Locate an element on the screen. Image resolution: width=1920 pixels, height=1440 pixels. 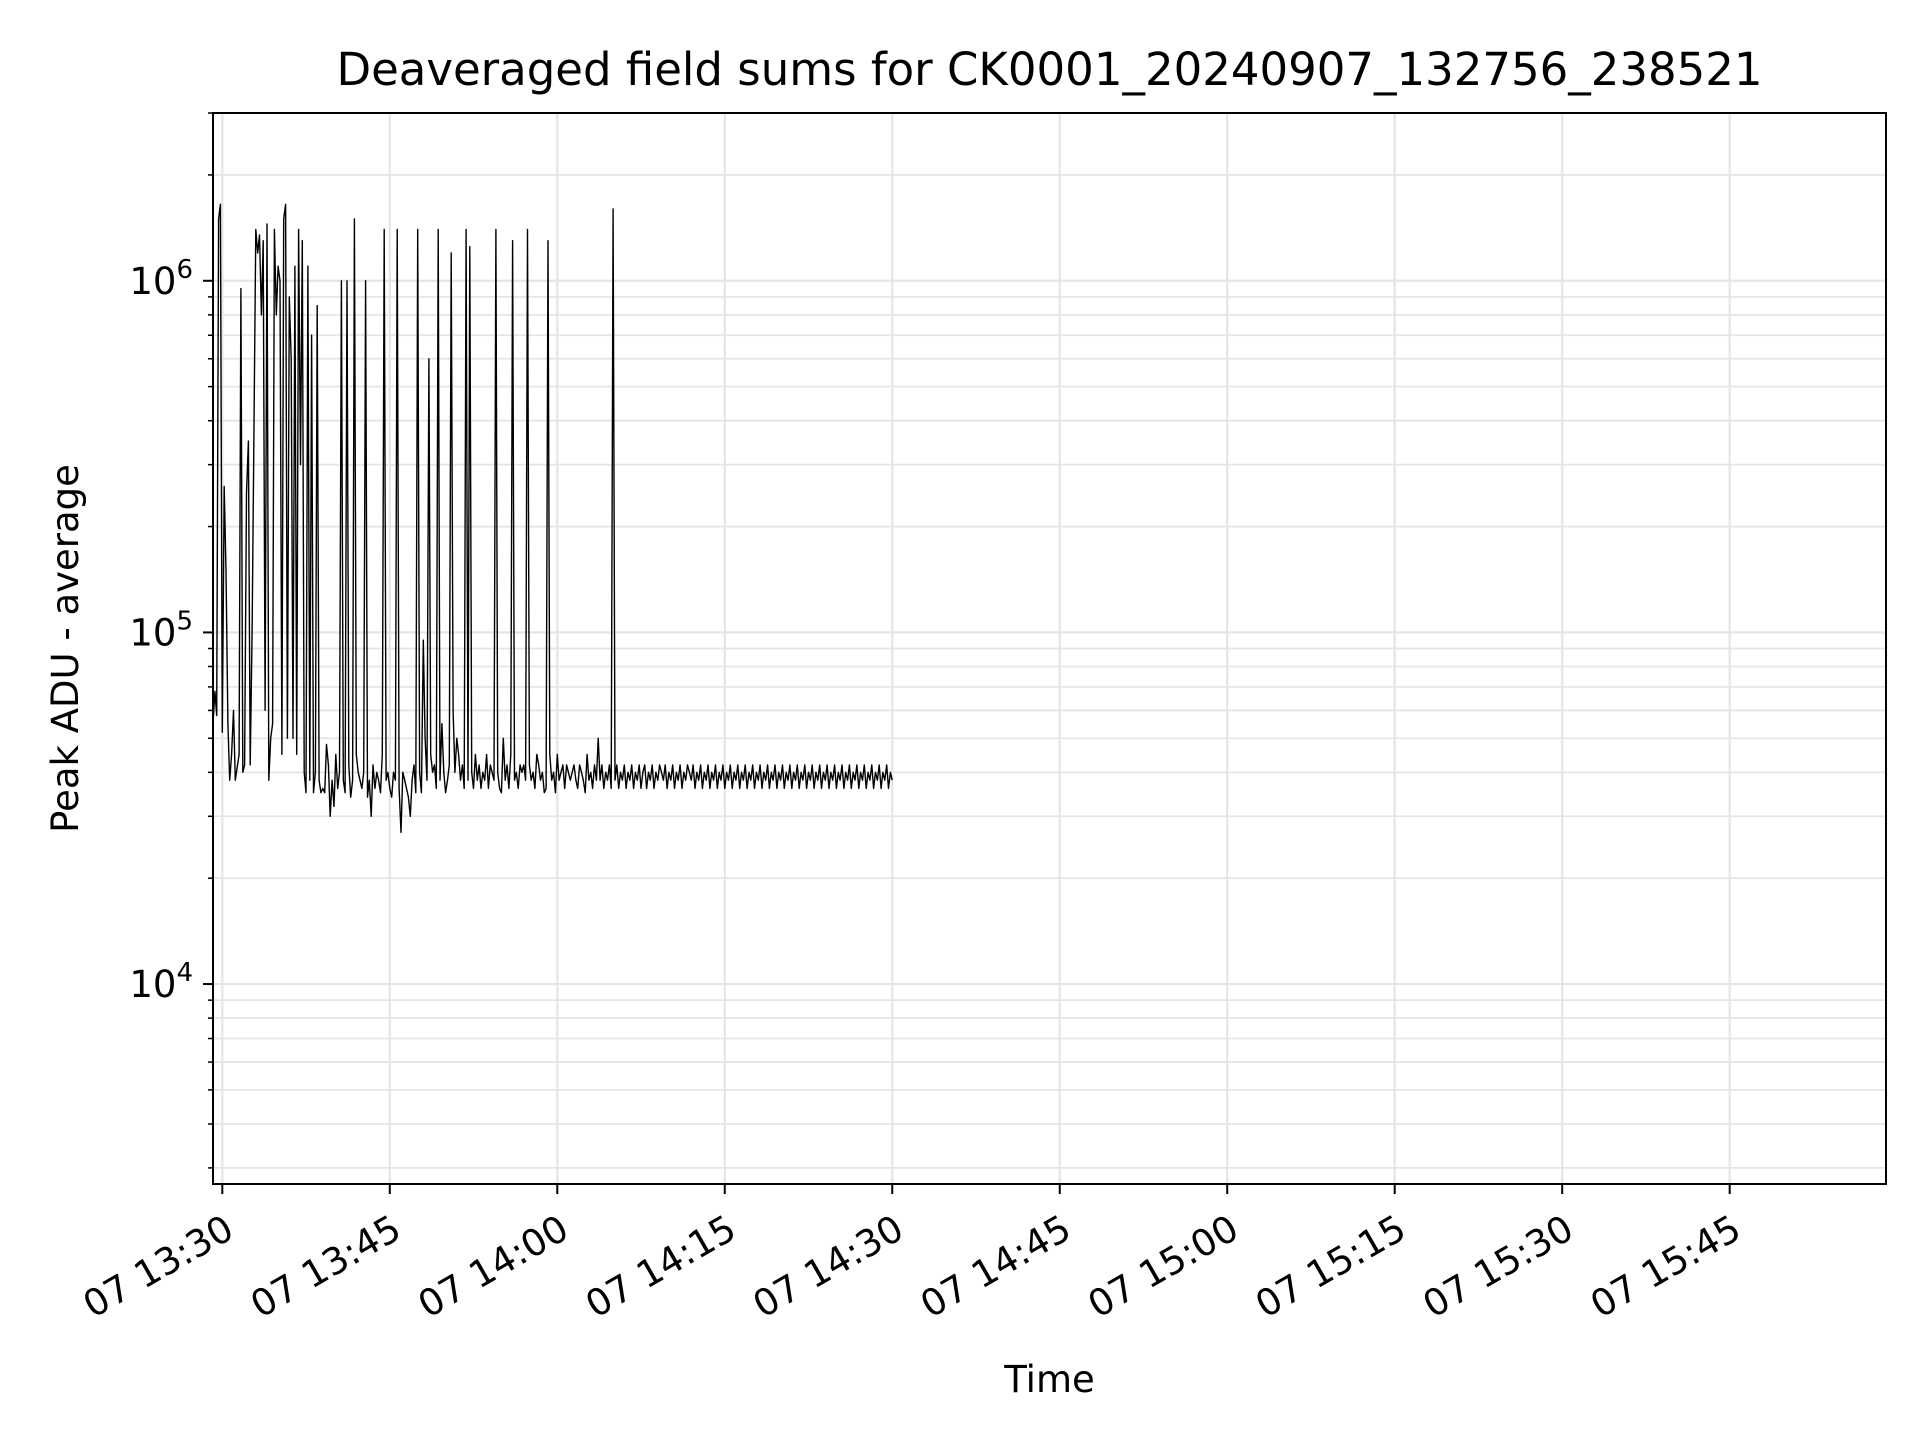
y-tick-label: 106 is located at coordinates (161, 279).